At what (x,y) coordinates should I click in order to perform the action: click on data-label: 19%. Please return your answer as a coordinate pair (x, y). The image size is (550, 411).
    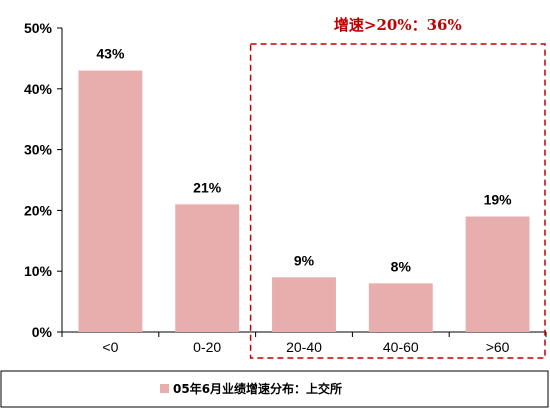
    Looking at the image, I should click on (498, 199).